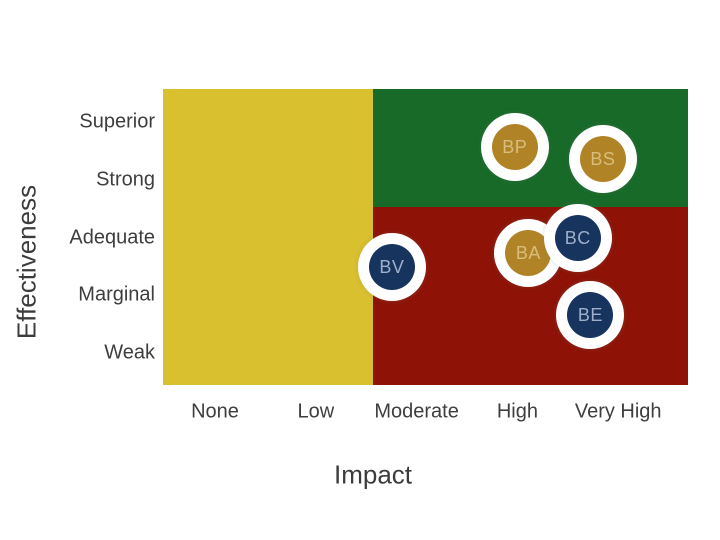 The height and width of the screenshot is (540, 720). I want to click on bubble-label-BS: BS, so click(603, 158).